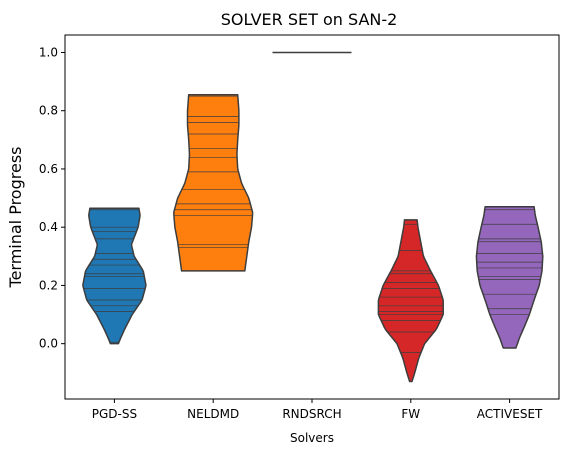 The width and height of the screenshot is (572, 456). Describe the element at coordinates (48, 344) in the screenshot. I see `y-tick-label: 0.0` at that location.